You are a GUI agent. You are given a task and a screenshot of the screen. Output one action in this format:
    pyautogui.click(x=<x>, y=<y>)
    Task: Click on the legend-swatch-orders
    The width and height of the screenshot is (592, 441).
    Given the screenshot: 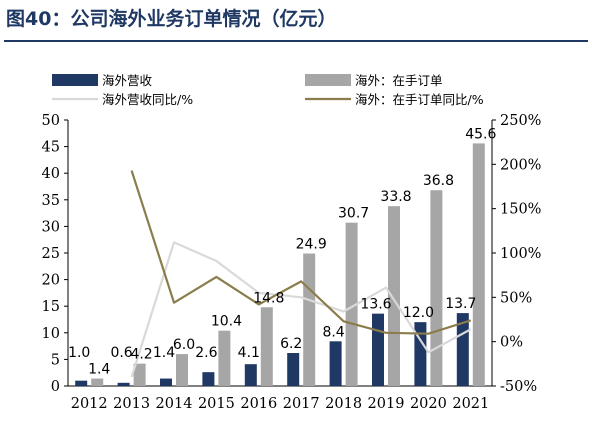 What is the action you would take?
    pyautogui.click(x=328, y=80)
    